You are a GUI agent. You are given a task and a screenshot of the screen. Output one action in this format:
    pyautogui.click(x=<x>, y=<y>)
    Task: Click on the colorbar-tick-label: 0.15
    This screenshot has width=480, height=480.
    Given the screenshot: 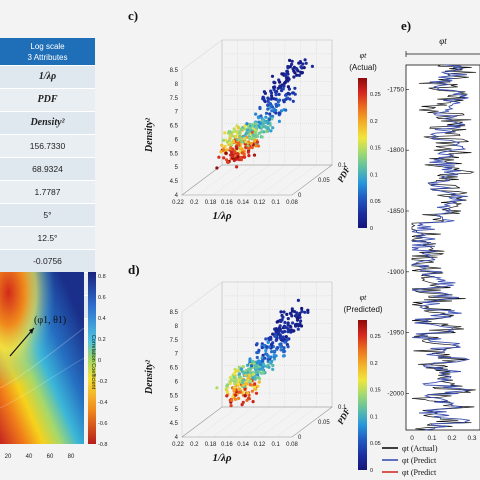 What is the action you would take?
    pyautogui.click(x=375, y=391)
    